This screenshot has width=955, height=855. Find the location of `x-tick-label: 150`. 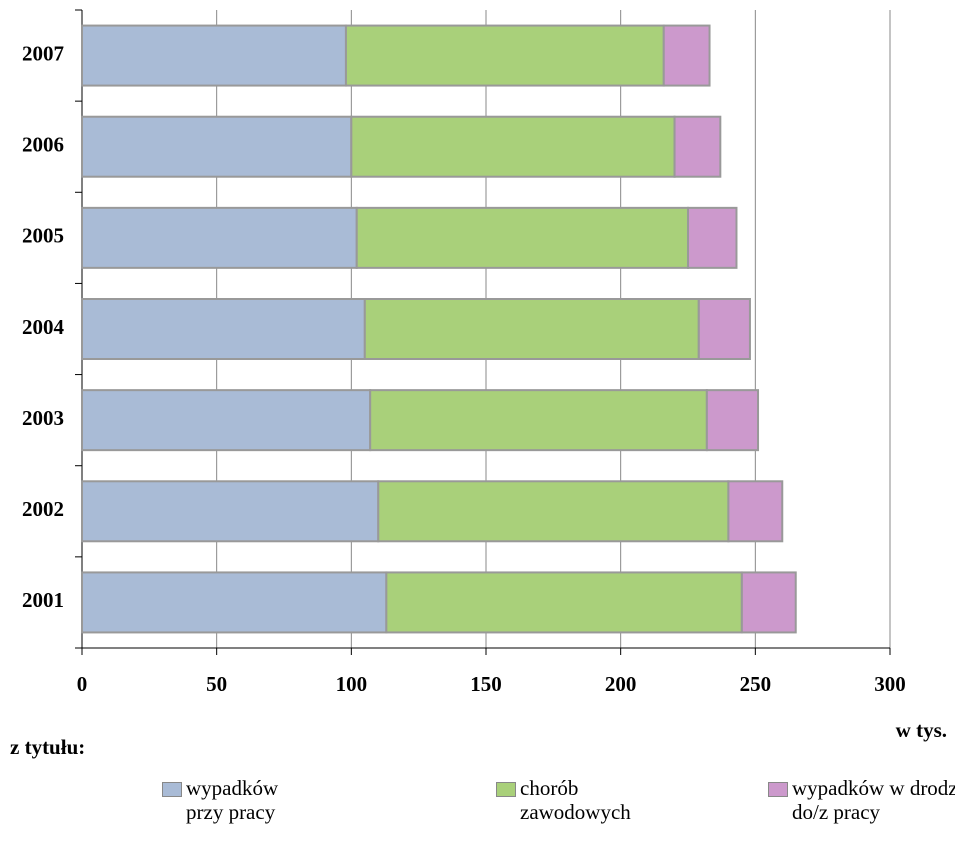

x-tick-label: 150 is located at coordinates (486, 684).